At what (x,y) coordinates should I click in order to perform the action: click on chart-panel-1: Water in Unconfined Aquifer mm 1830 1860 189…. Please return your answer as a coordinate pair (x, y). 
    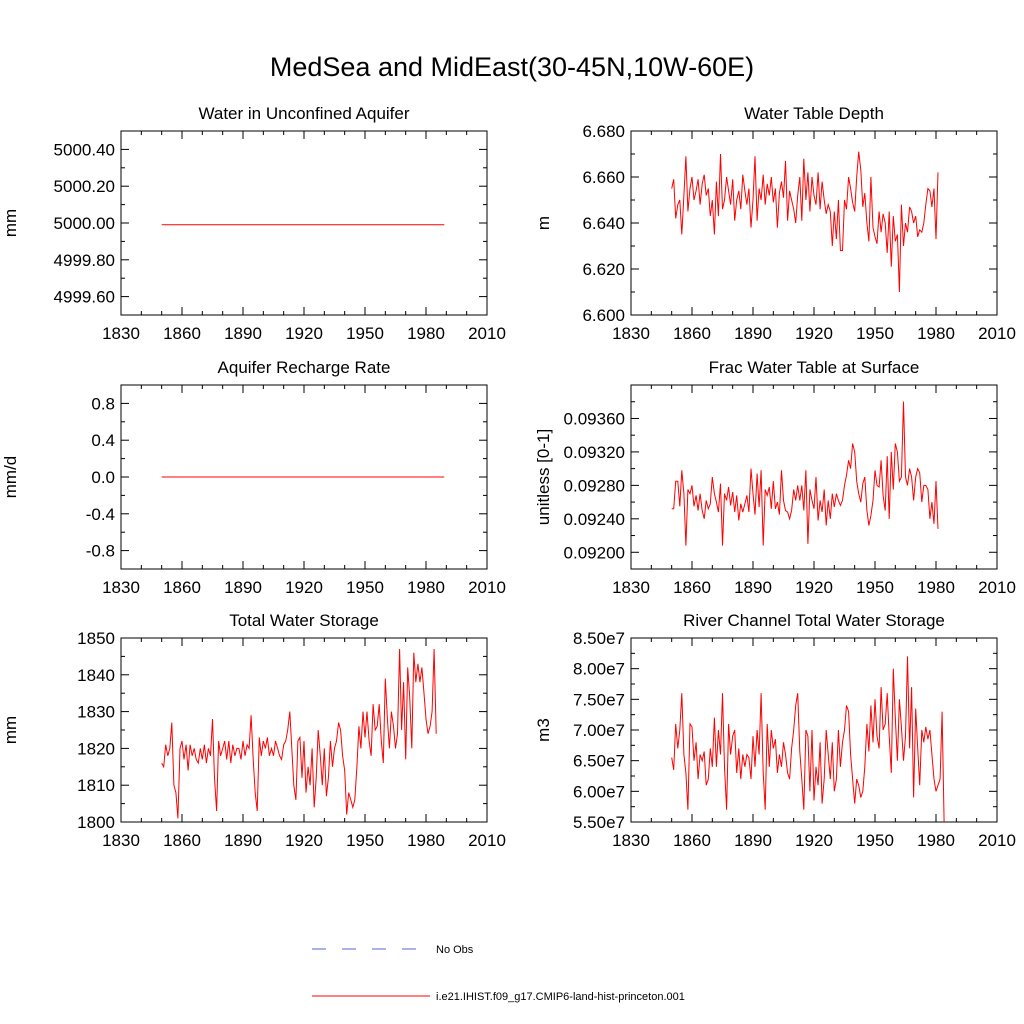
    Looking at the image, I should click on (253, 223).